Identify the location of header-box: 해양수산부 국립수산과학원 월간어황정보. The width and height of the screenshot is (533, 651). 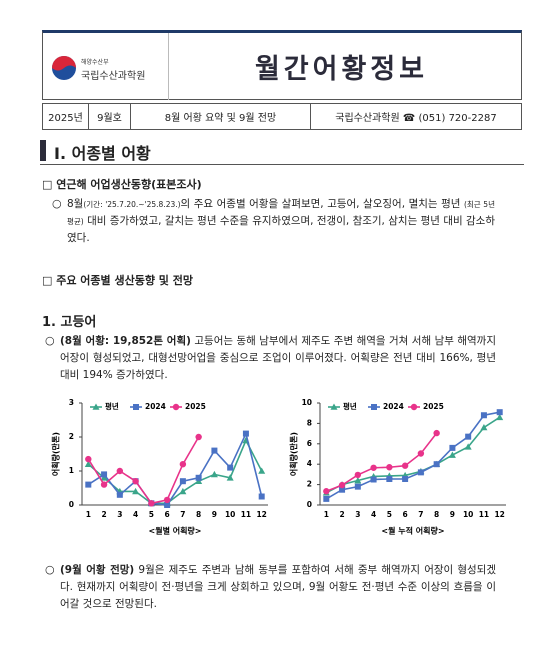
(282, 65).